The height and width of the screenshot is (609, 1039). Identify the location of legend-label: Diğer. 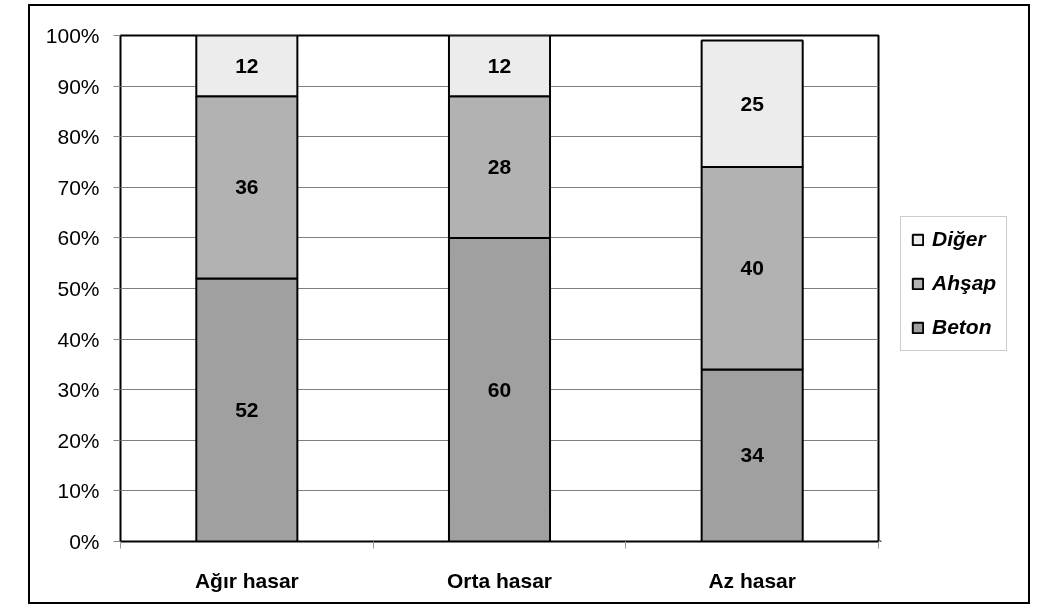
(959, 239).